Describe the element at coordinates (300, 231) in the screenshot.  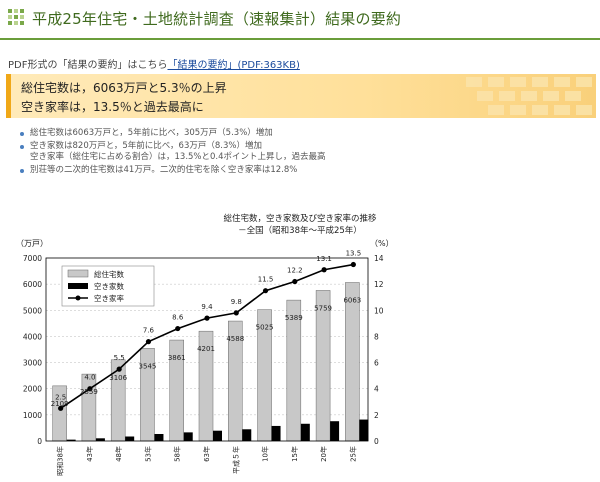
I see `chart-subtitle: －全国（昭和38年～平成25年）` at that location.